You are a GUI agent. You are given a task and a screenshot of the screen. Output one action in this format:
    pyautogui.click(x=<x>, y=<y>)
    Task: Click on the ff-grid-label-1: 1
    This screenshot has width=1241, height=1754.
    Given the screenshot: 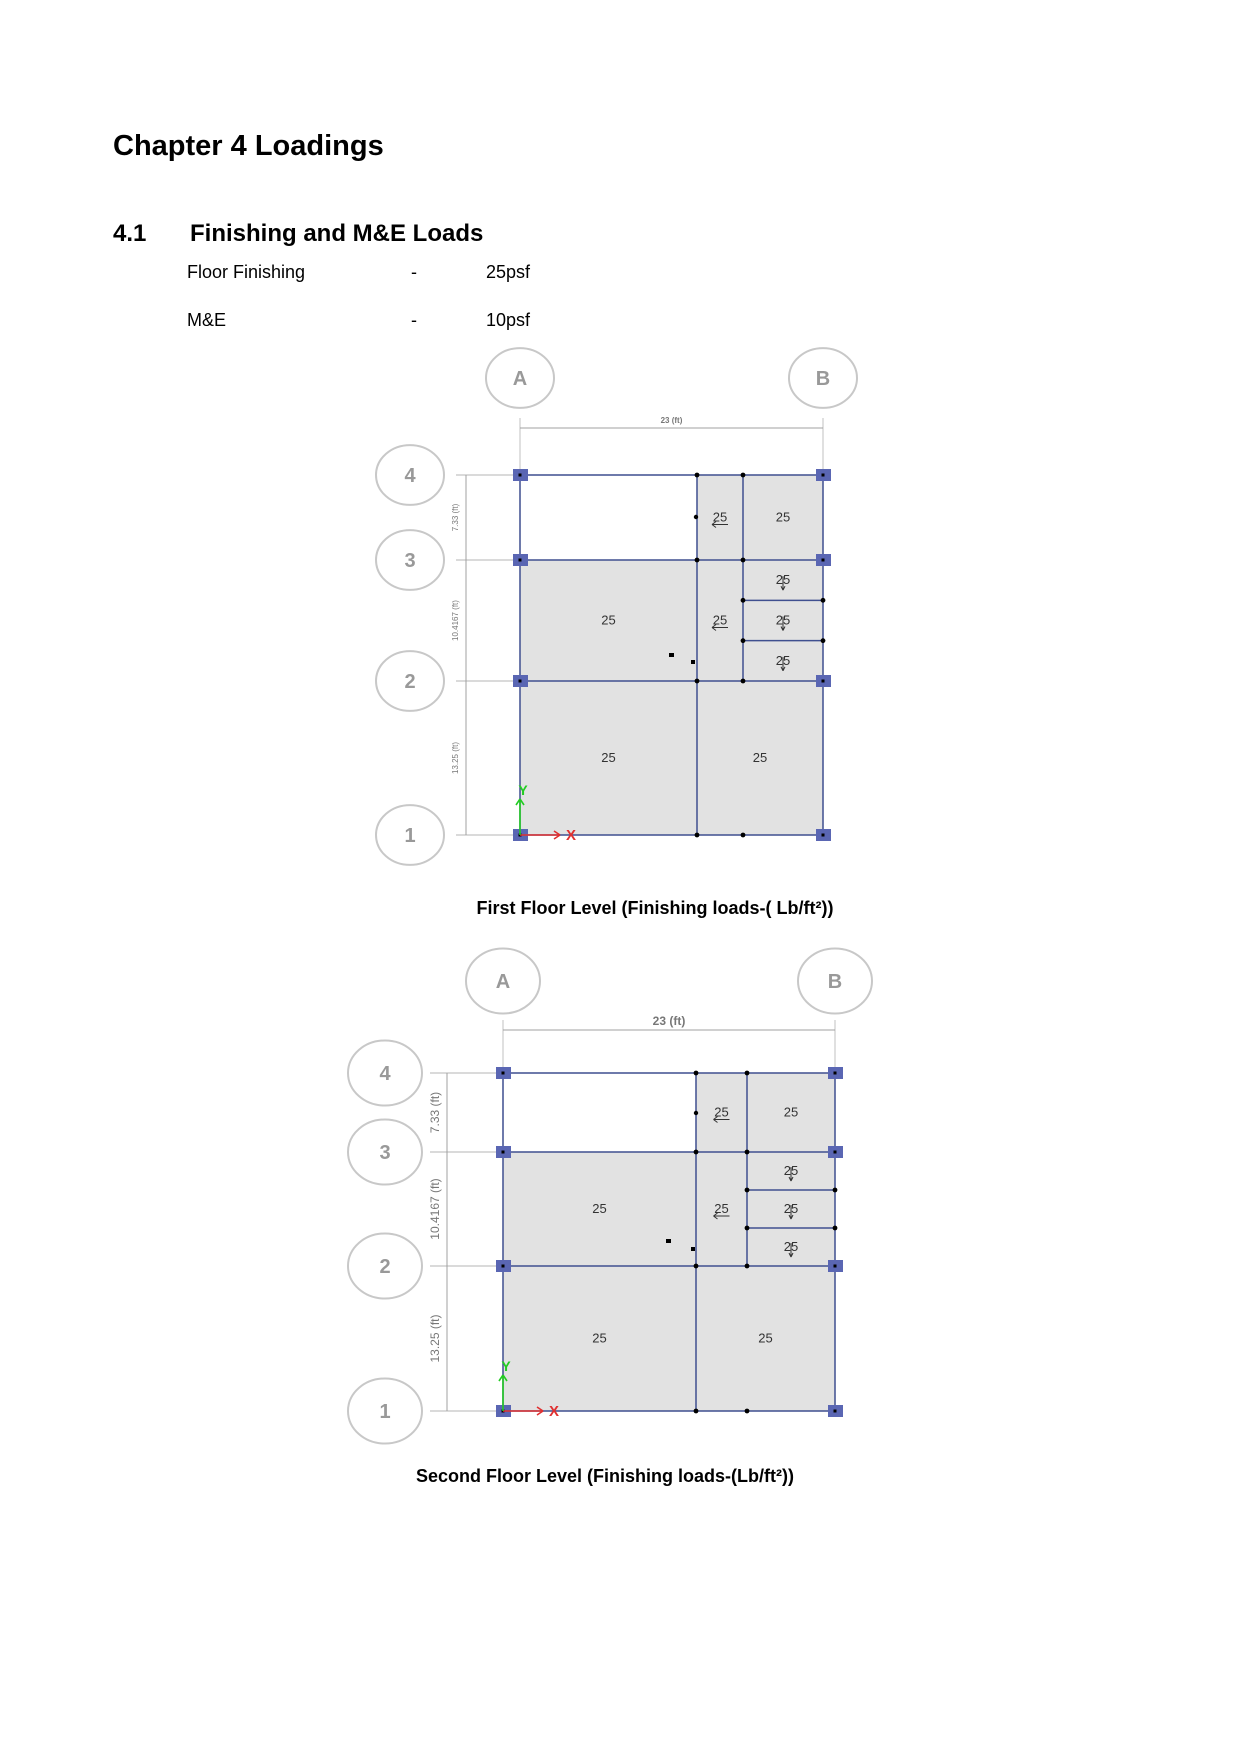 What is the action you would take?
    pyautogui.click(x=409, y=836)
    